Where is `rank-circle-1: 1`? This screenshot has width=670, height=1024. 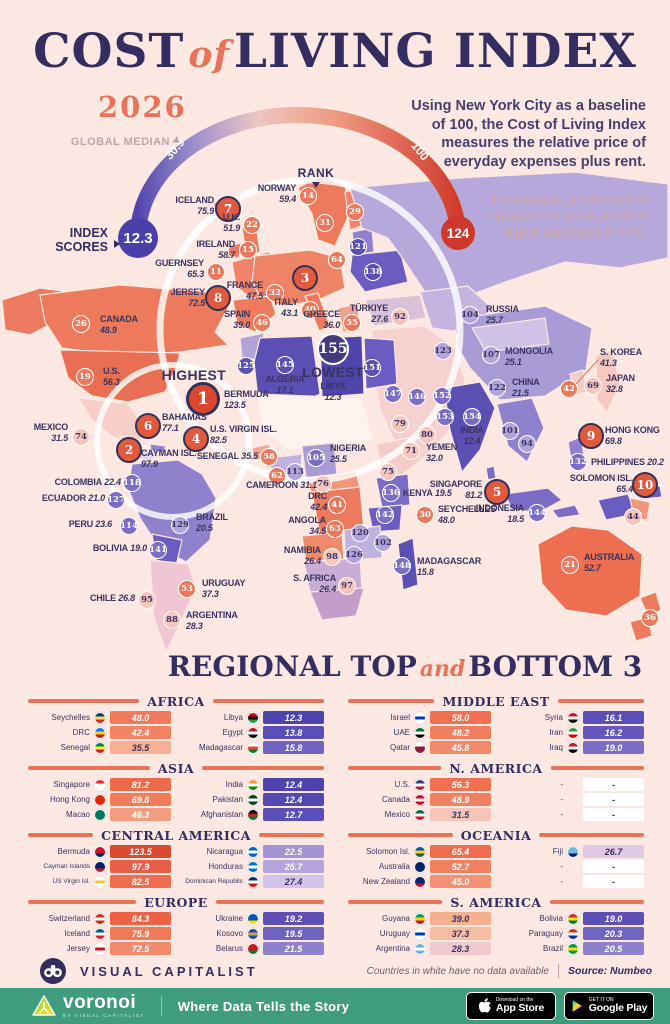 rank-circle-1: 1 is located at coordinates (203, 399).